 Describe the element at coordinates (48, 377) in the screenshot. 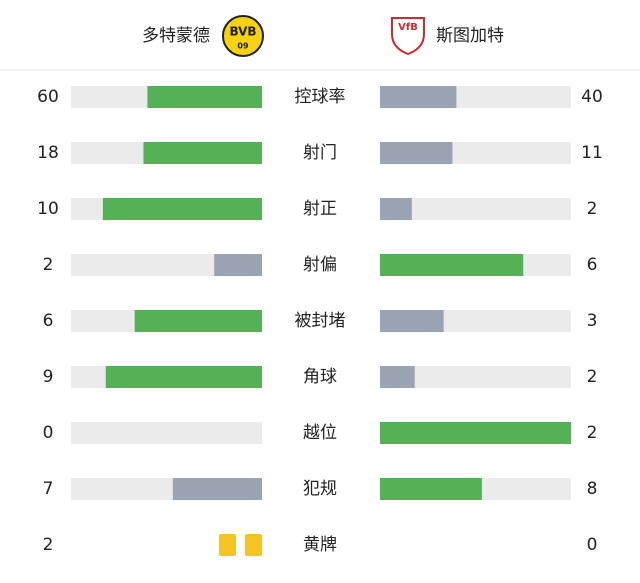

I see `home-value: 9` at that location.